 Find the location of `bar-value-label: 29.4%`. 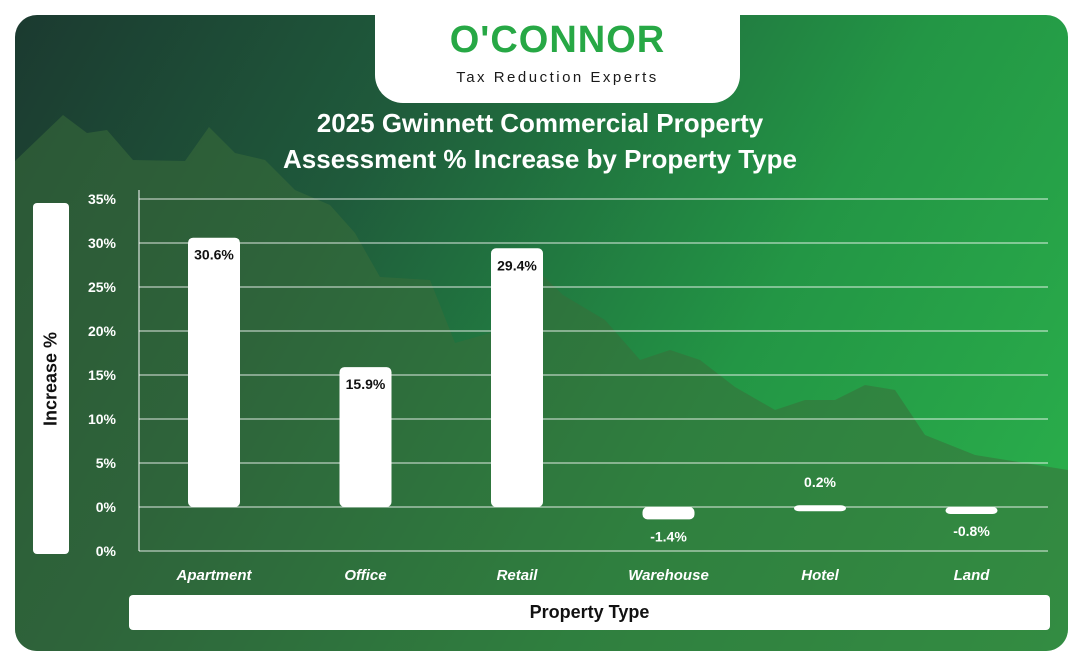

bar-value-label: 29.4% is located at coordinates (517, 265).